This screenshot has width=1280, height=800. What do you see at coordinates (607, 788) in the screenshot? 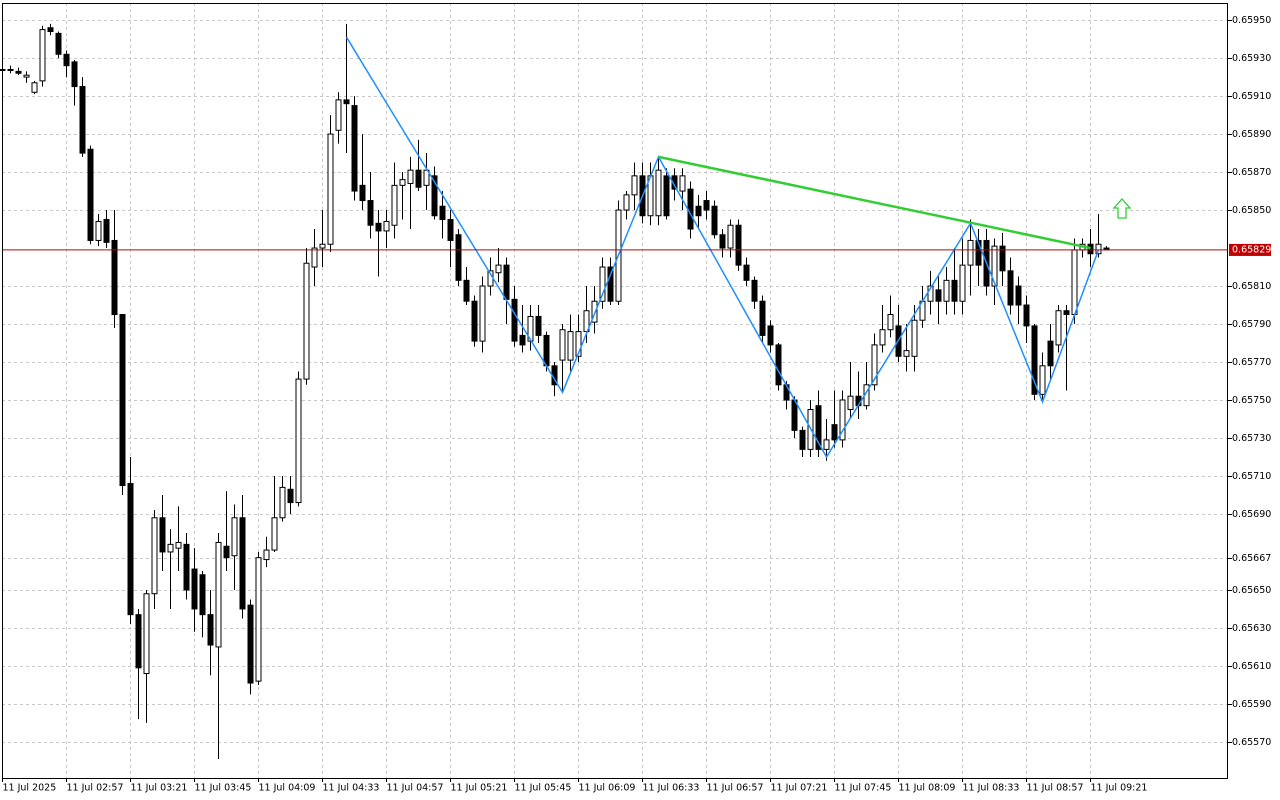
I see `x-tick-label: 11 Jul 06:09` at bounding box center [607, 788].